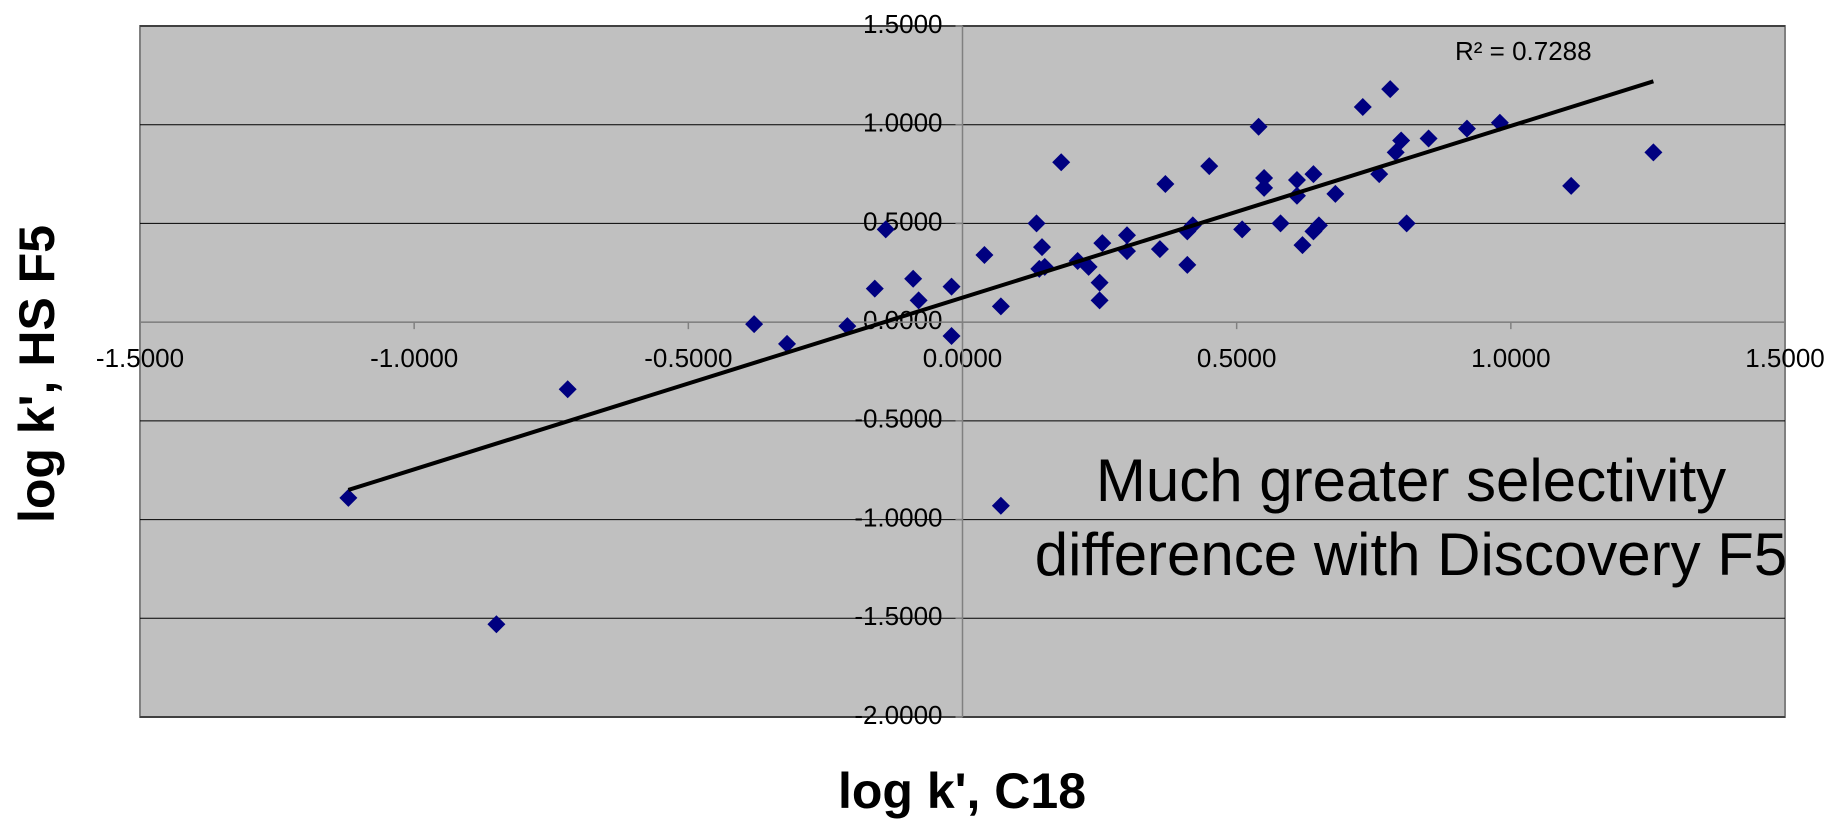 The image size is (1833, 822). What do you see at coordinates (1237, 358) in the screenshot?
I see `x-tick-label: 0.5000` at bounding box center [1237, 358].